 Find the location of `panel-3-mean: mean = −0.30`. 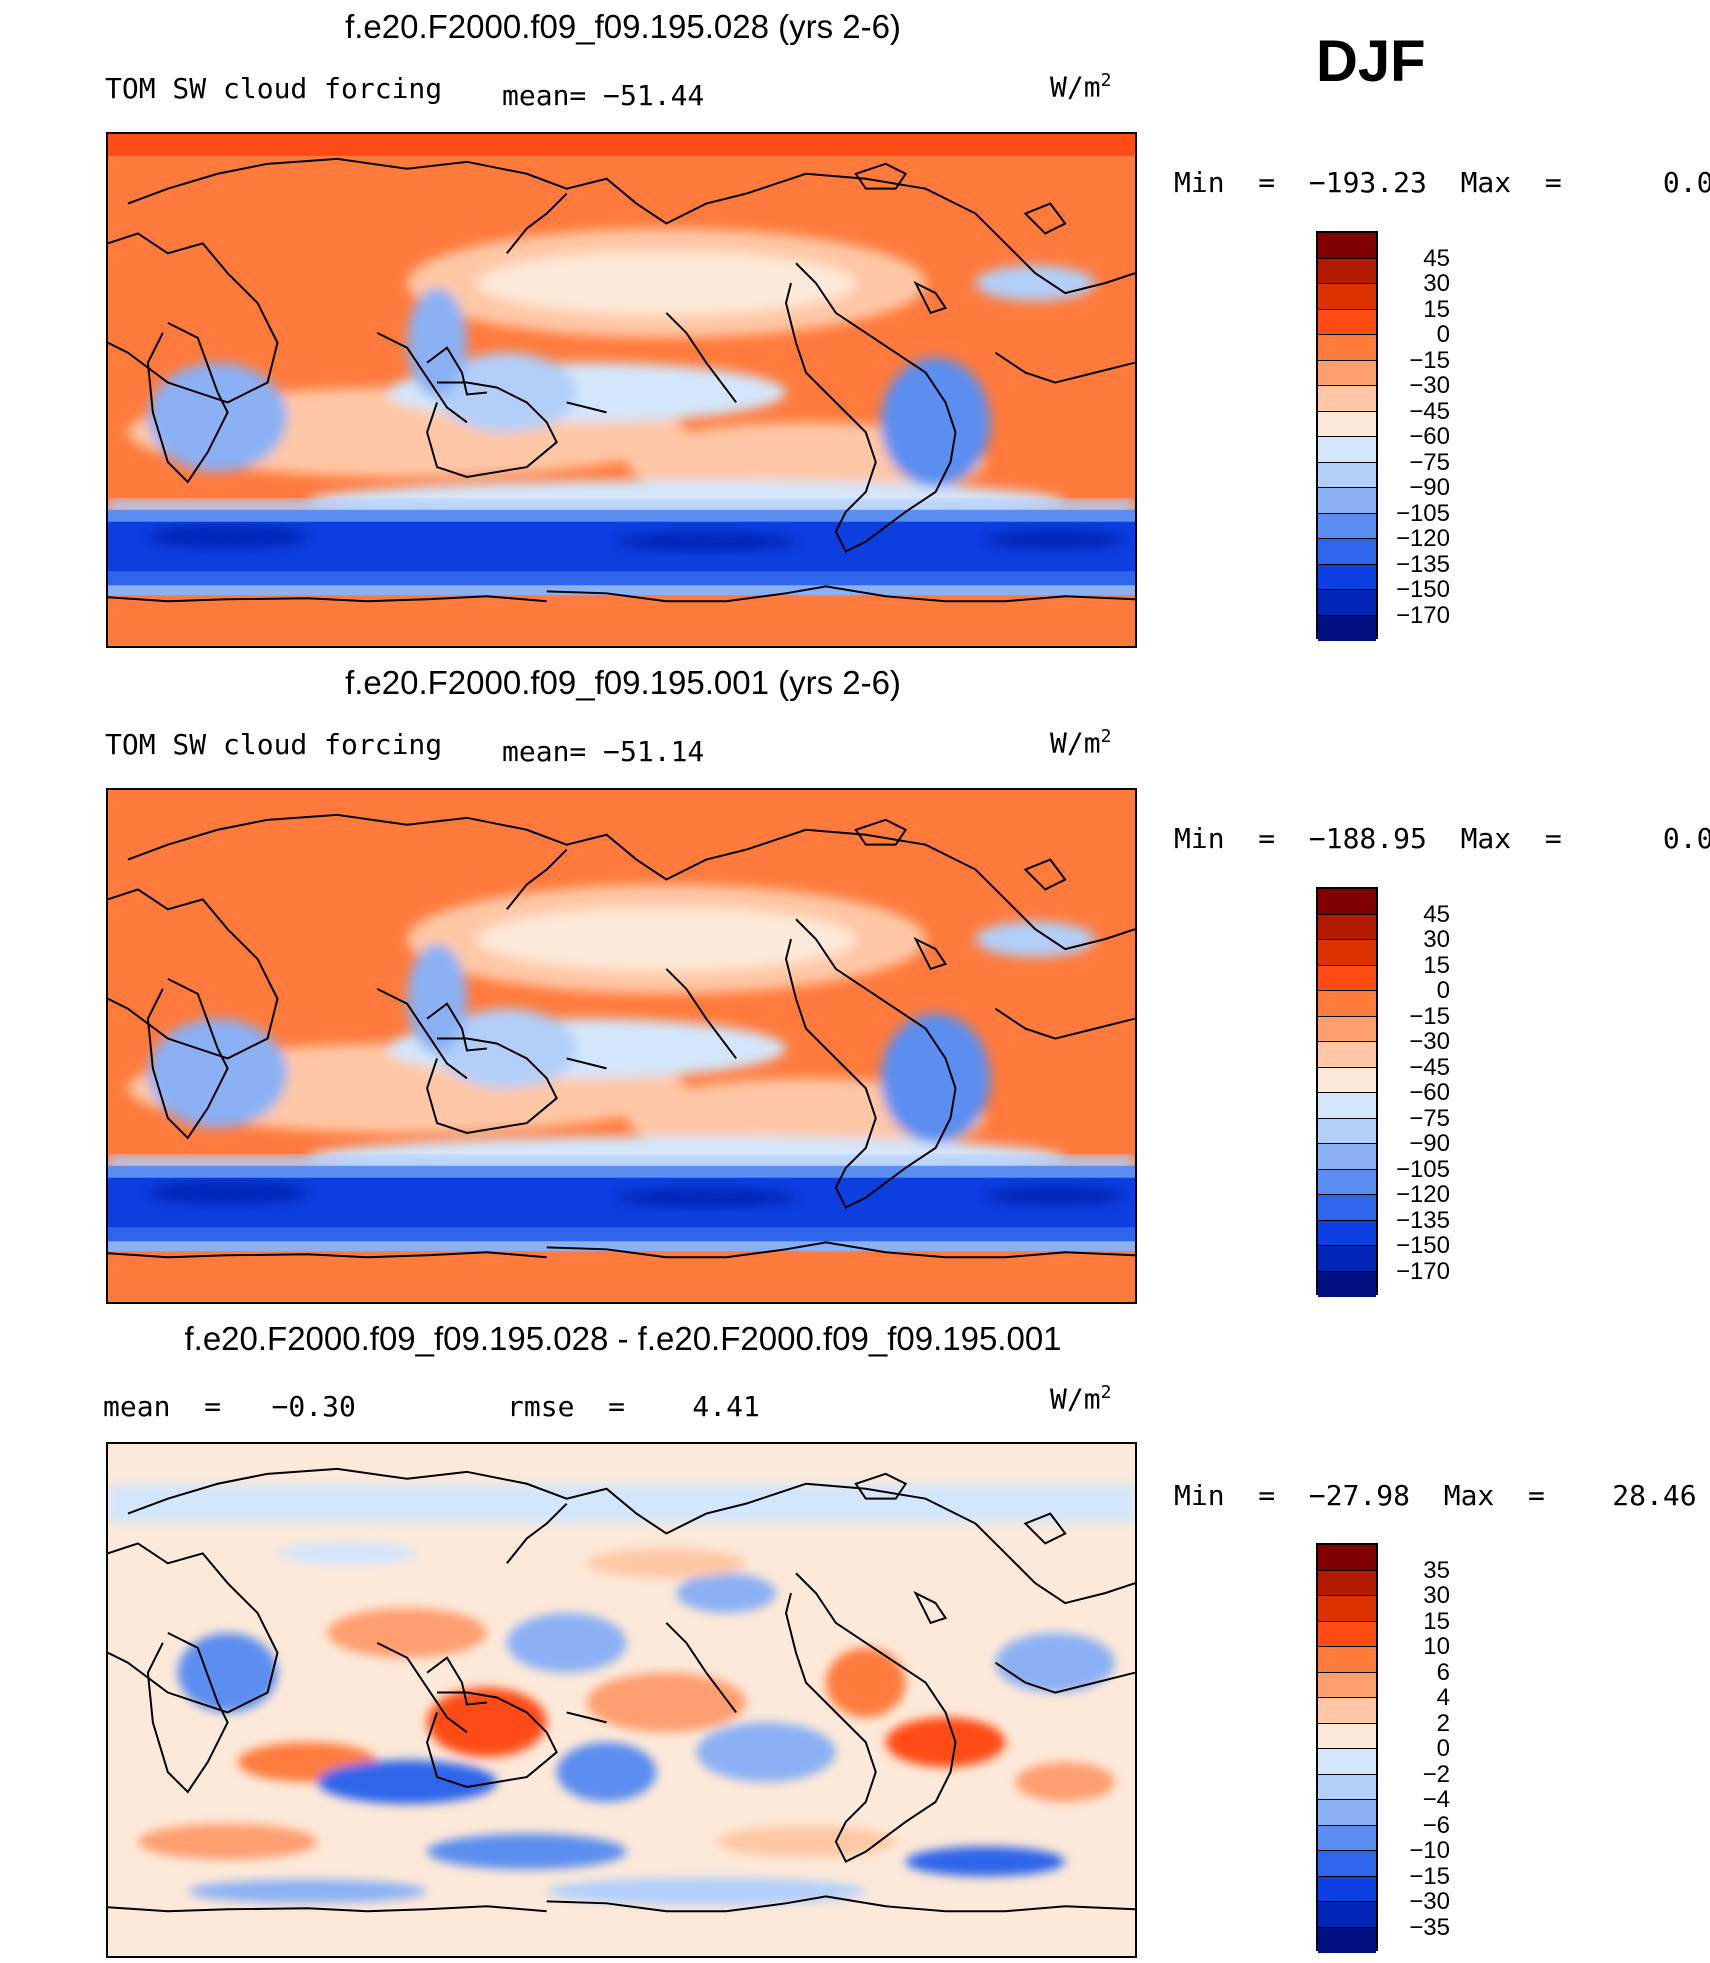

panel-3-mean: mean = −0.30 is located at coordinates (229, 1406).